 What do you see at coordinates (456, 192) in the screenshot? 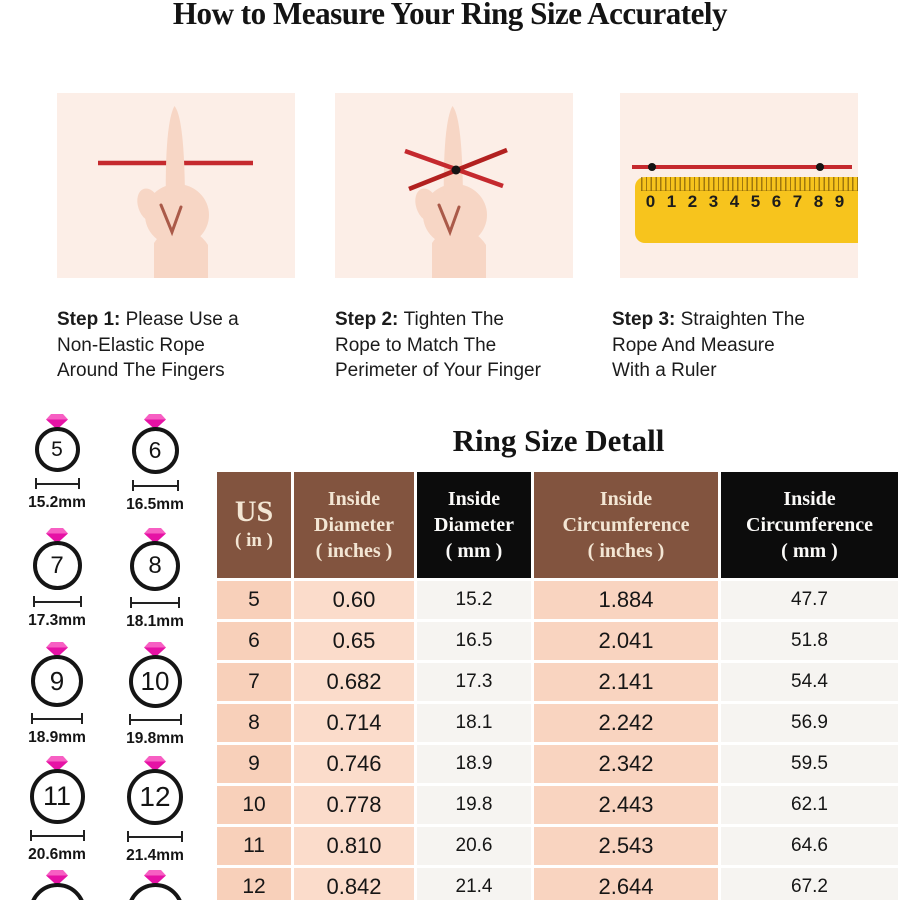
I see `hand-with-crossed-rope-illustration` at bounding box center [456, 192].